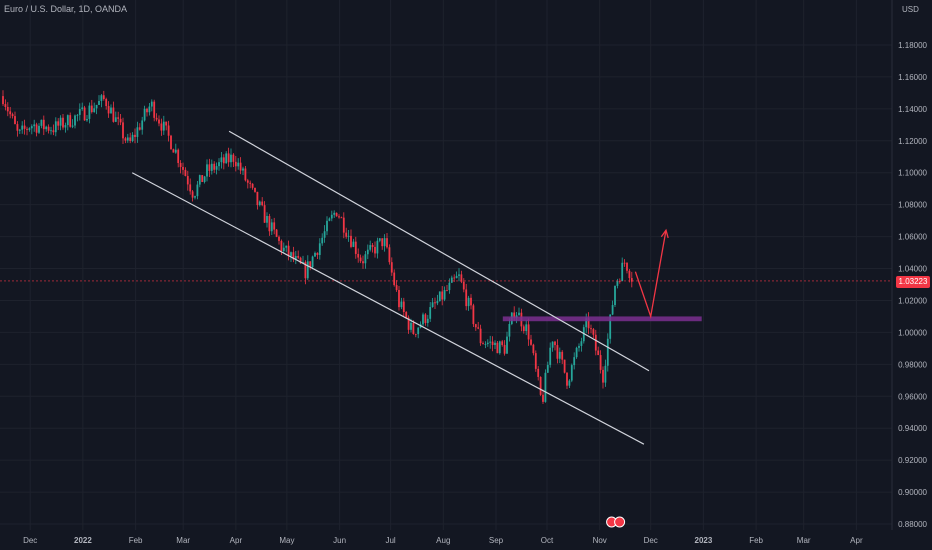 This screenshot has height=550, width=932. I want to click on x-tick-label: May, so click(286, 540).